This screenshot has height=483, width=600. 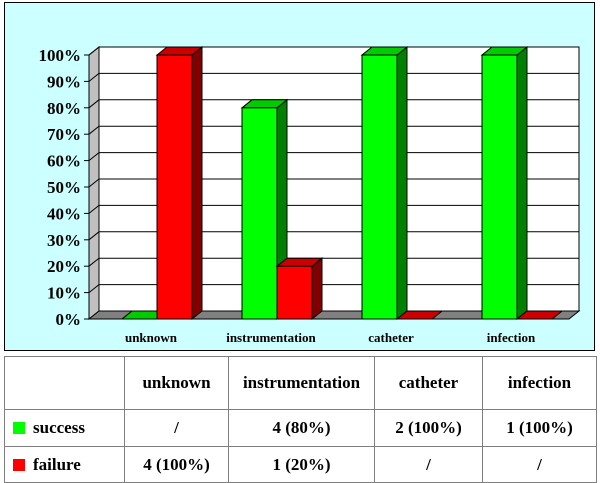 I want to click on x-category-label: unknown, so click(x=151, y=337).